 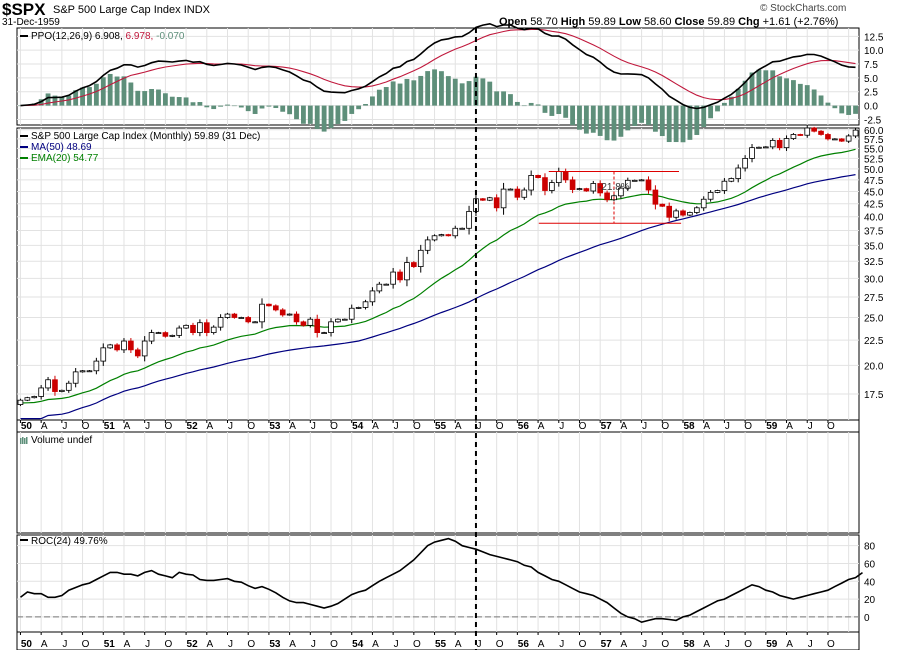 I want to click on roc-tick-label: 80, so click(x=870, y=547).